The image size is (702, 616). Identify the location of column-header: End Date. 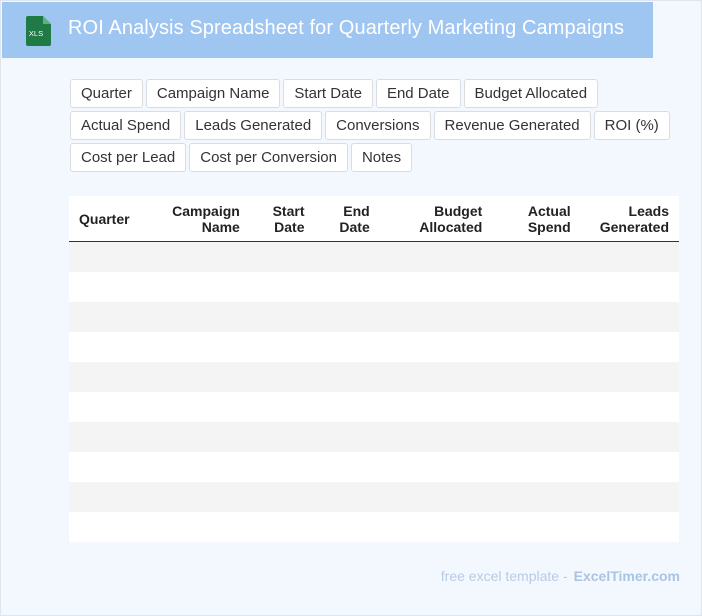
(347, 219).